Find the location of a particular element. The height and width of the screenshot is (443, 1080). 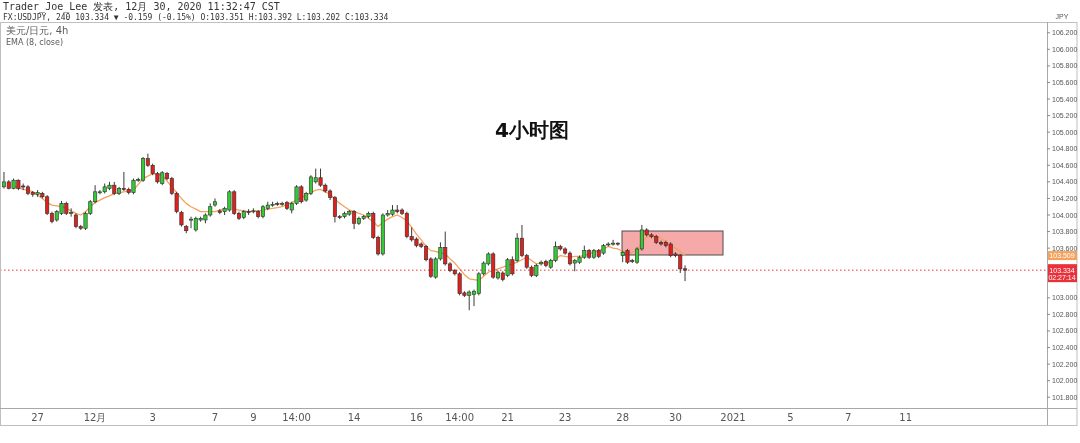

x-tick-label: 27 is located at coordinates (37, 417).